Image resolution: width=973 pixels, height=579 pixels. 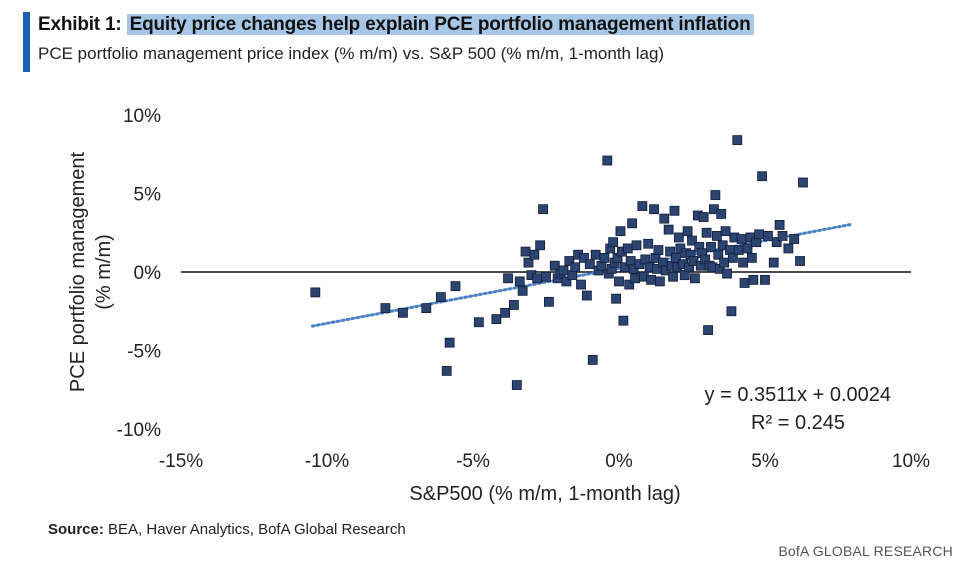 I want to click on brand-footer: BofA GLOBAL RESEARCH, so click(x=865, y=551).